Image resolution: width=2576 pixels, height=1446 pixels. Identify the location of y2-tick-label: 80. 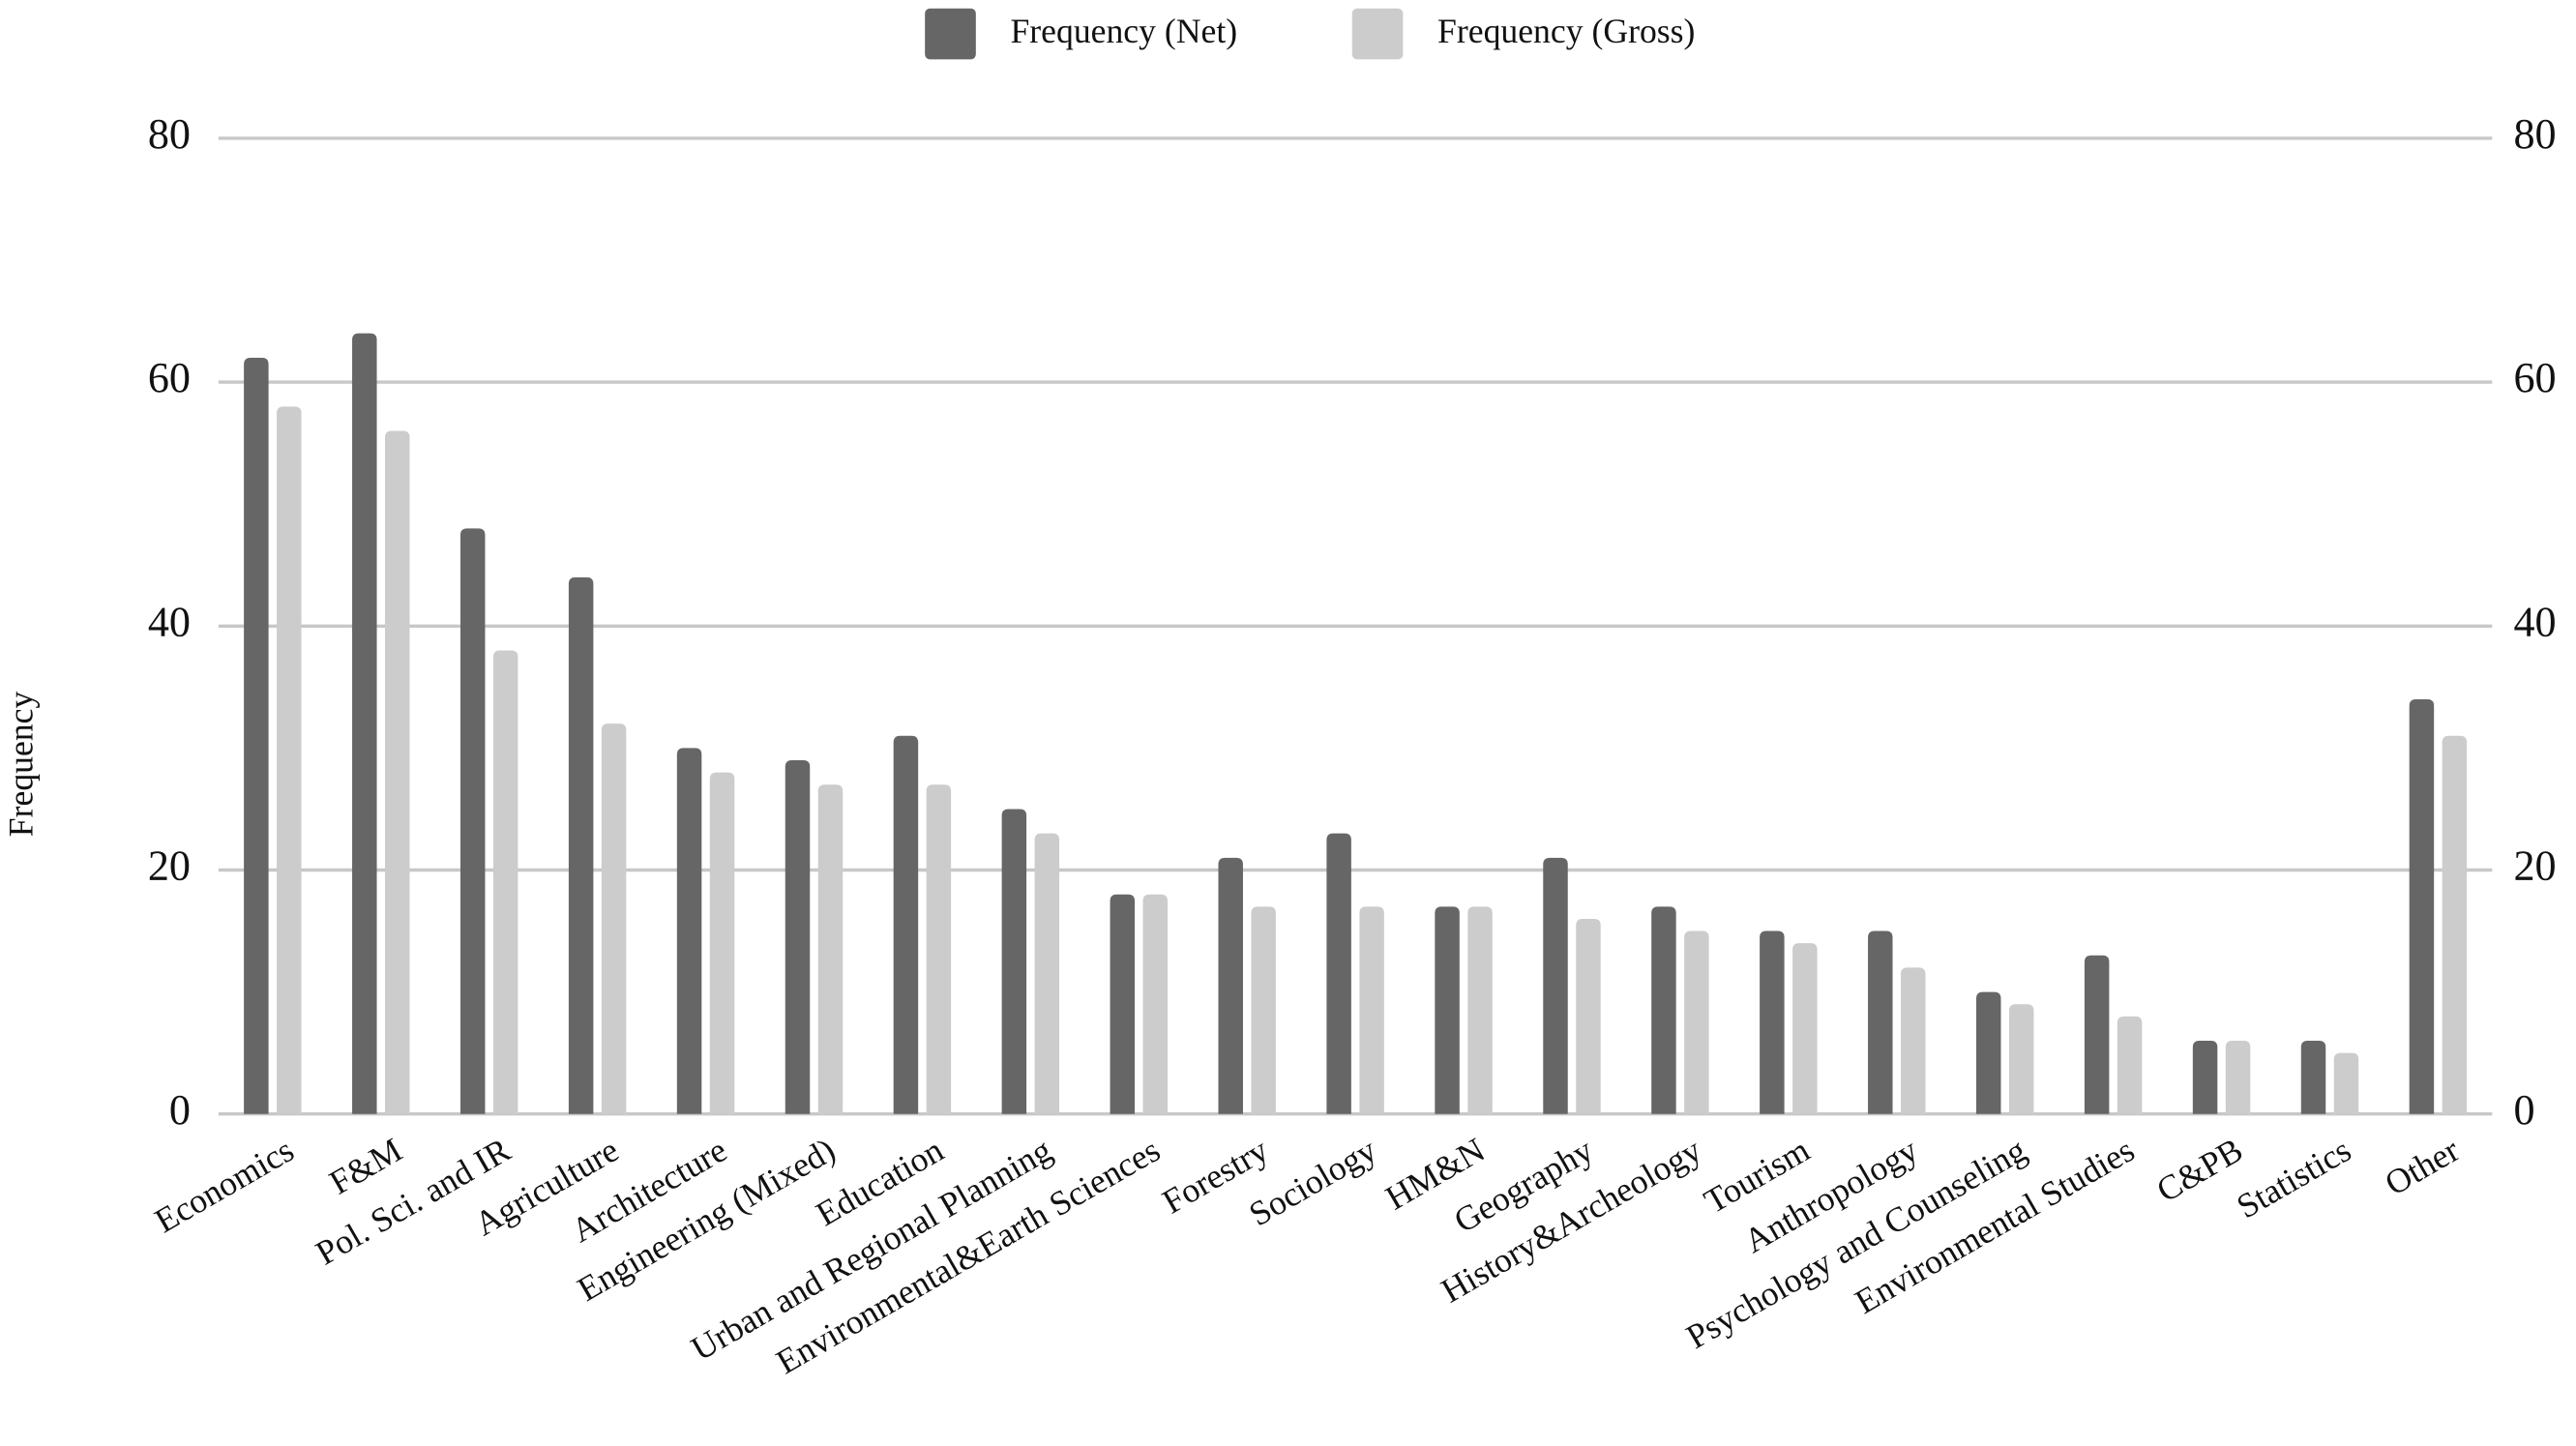
(2534, 134).